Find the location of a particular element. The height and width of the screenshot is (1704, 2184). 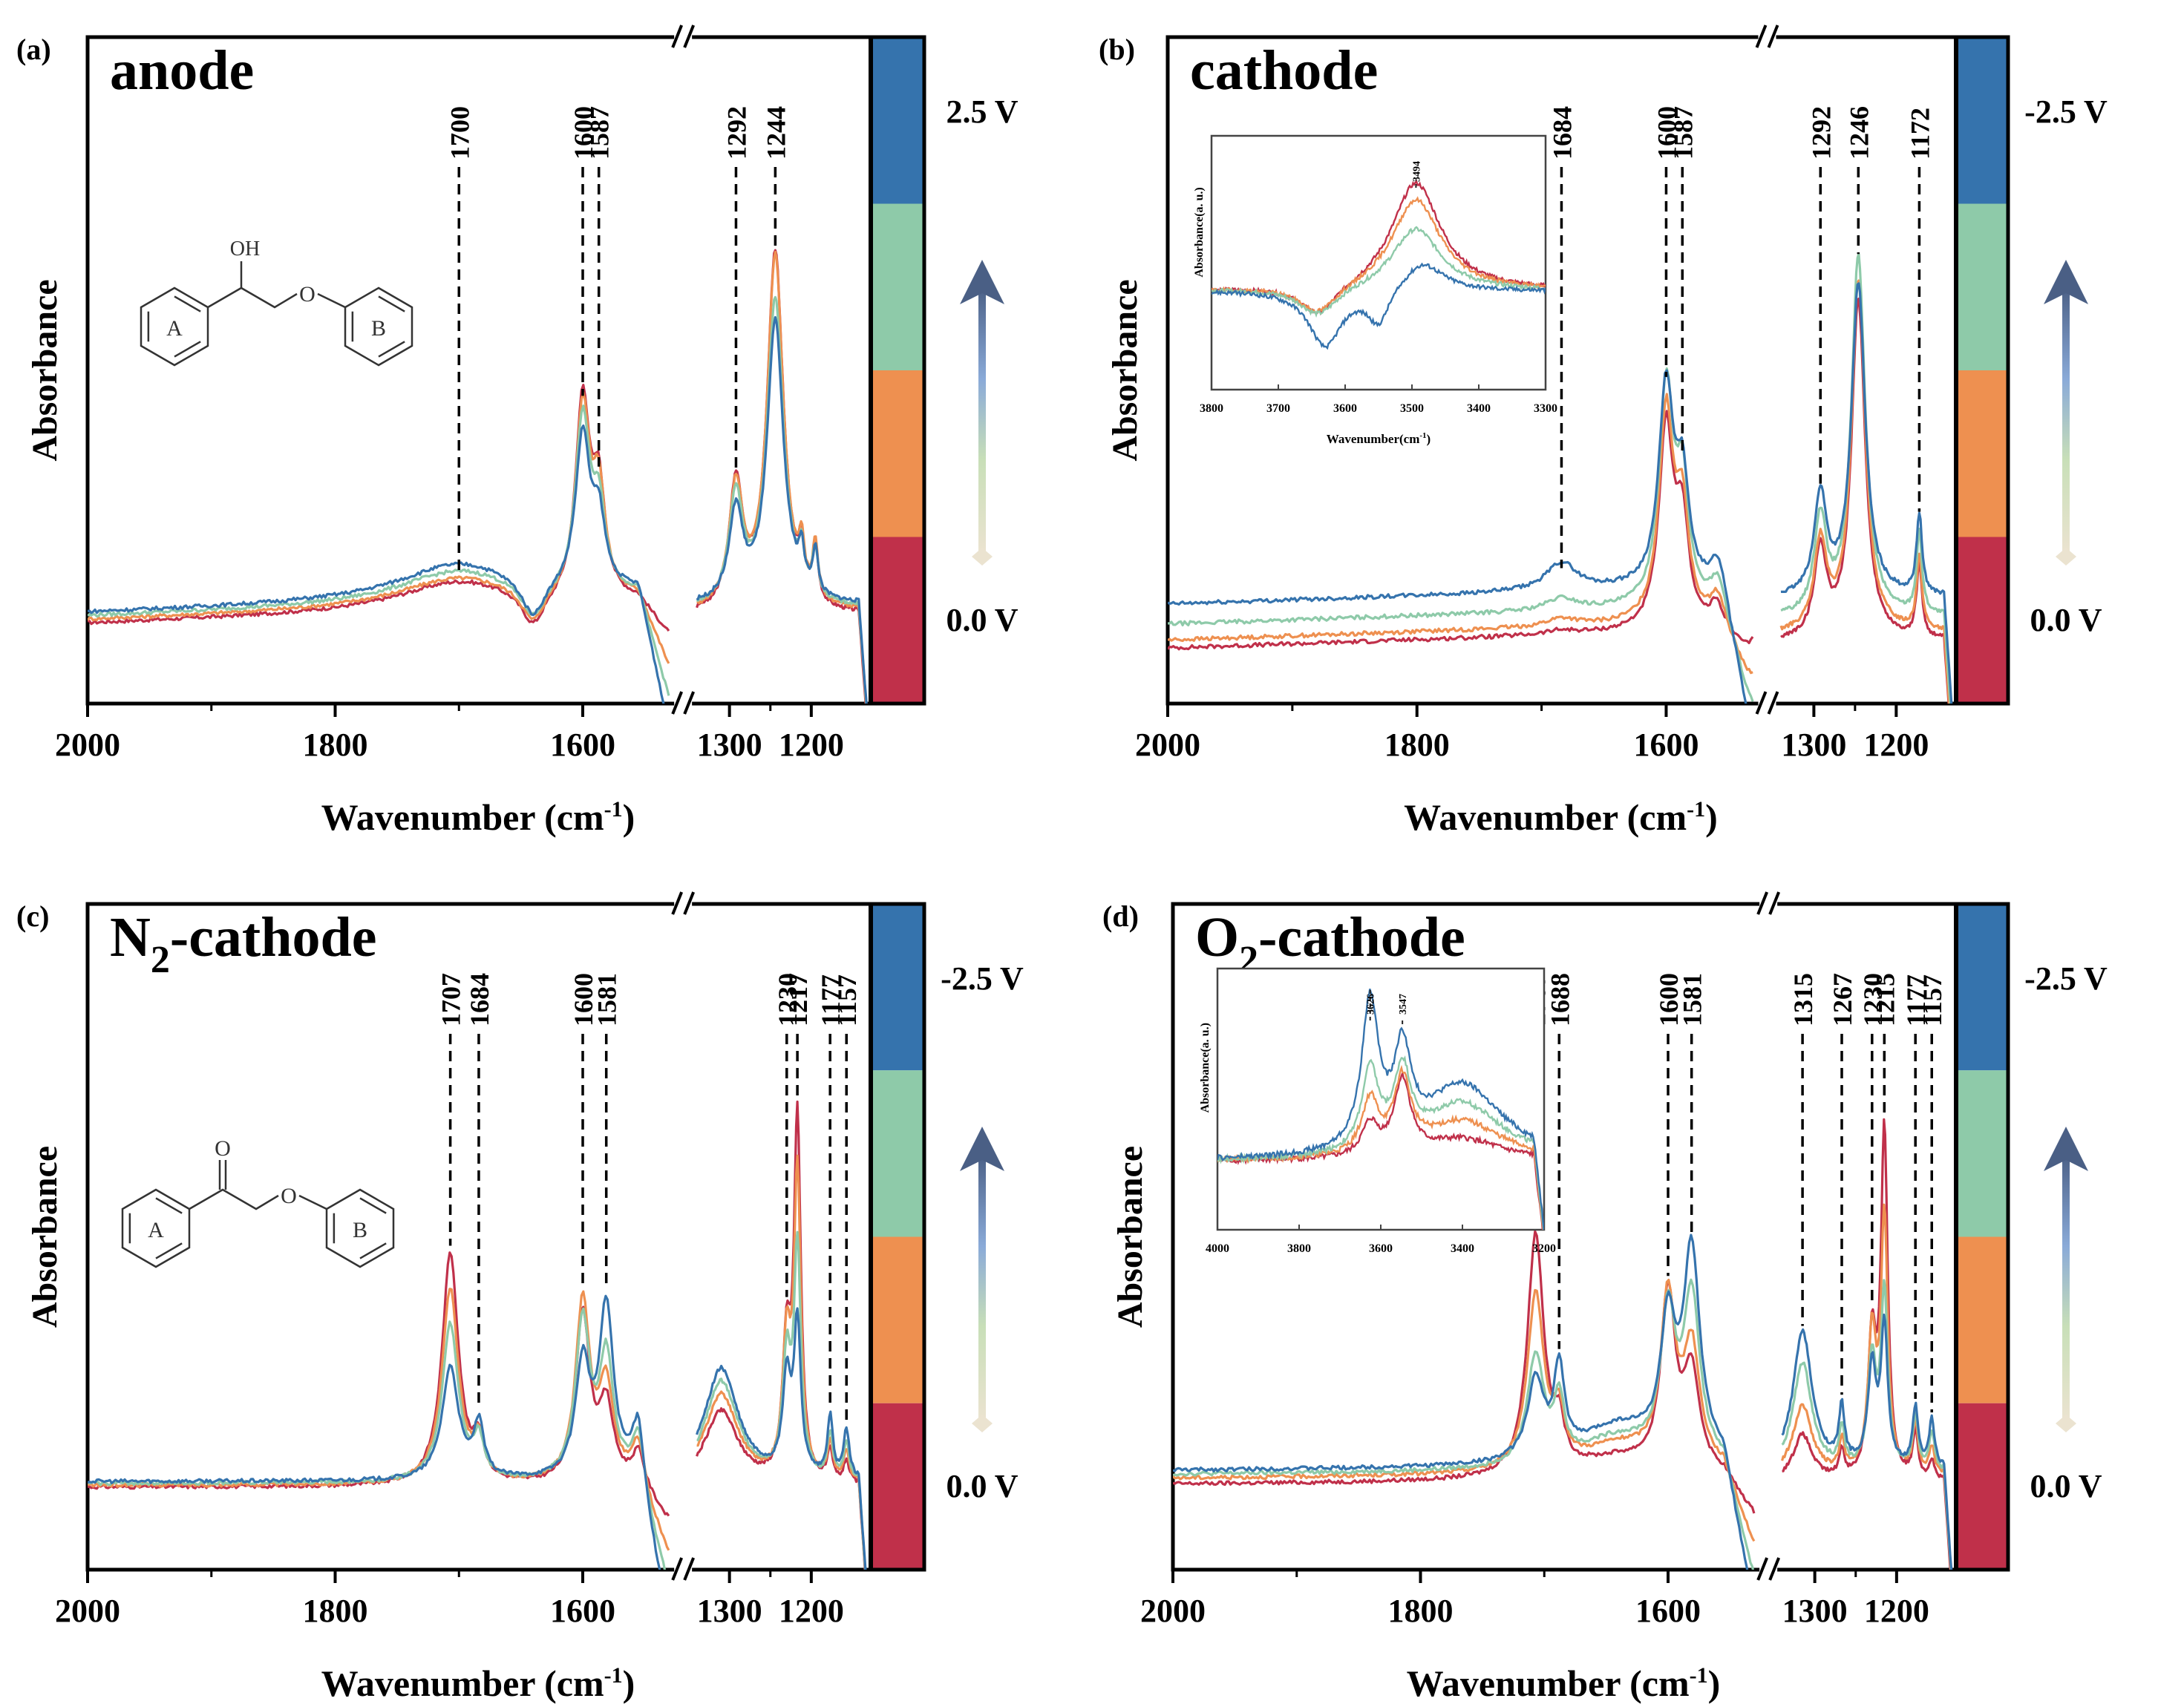

panel-title-main: N is located at coordinates (130, 937).